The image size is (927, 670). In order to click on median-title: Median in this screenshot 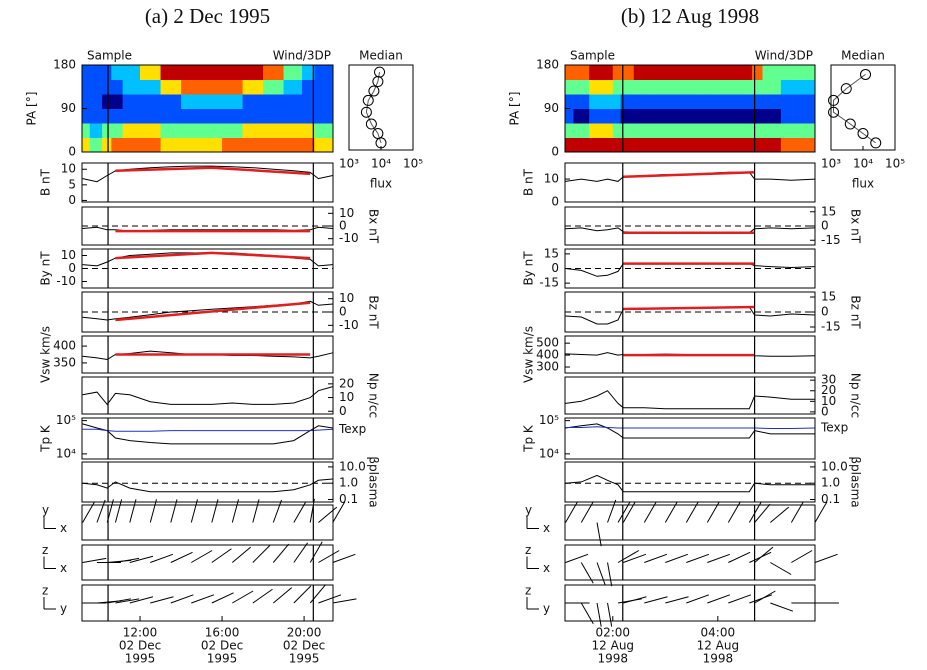, I will do `click(863, 56)`.